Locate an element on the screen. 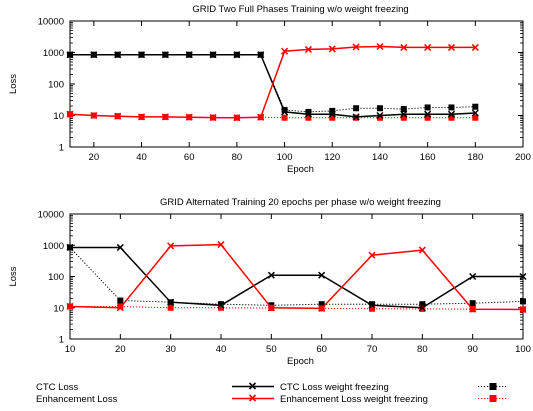 This screenshot has height=411, width=533. x-tick-label: 100 is located at coordinates (523, 349).